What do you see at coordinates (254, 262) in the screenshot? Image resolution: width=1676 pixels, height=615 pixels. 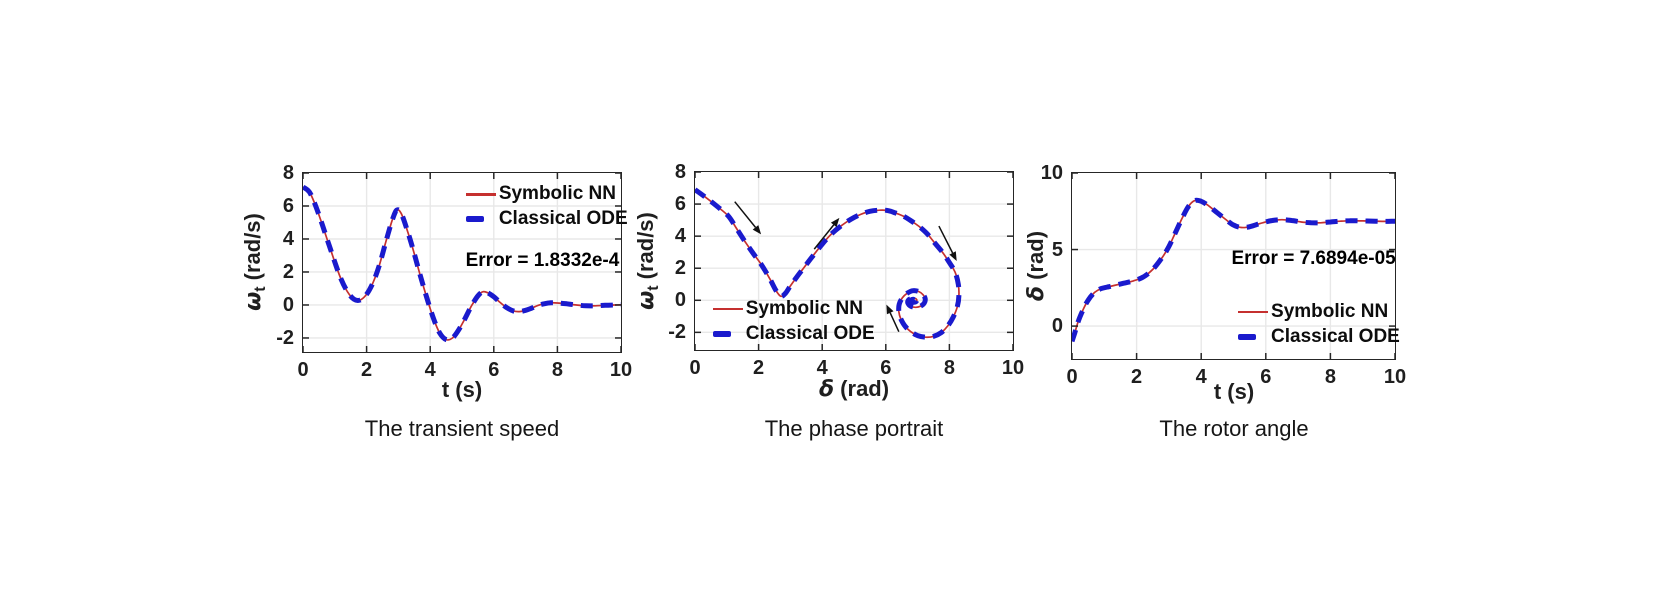 I see `y-axis-label-transient-speed: ωt (rad/s)` at bounding box center [254, 262].